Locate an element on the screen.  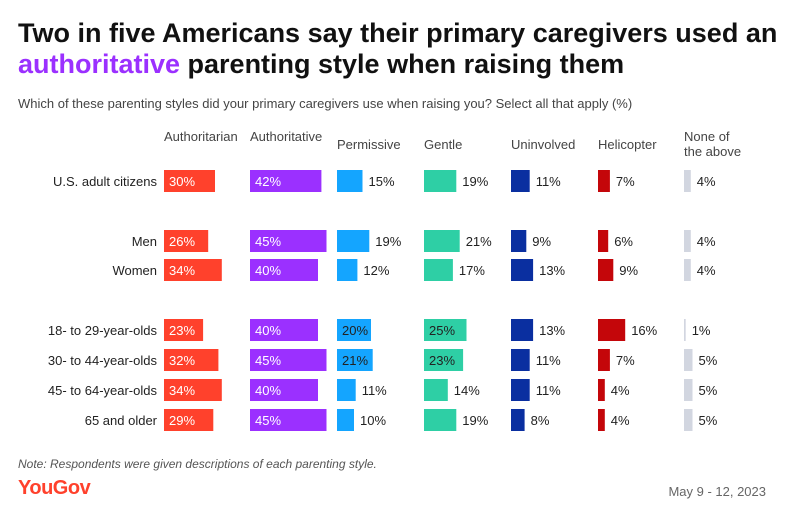
bar-label-0-1: 26% is located at coordinates (182, 241).